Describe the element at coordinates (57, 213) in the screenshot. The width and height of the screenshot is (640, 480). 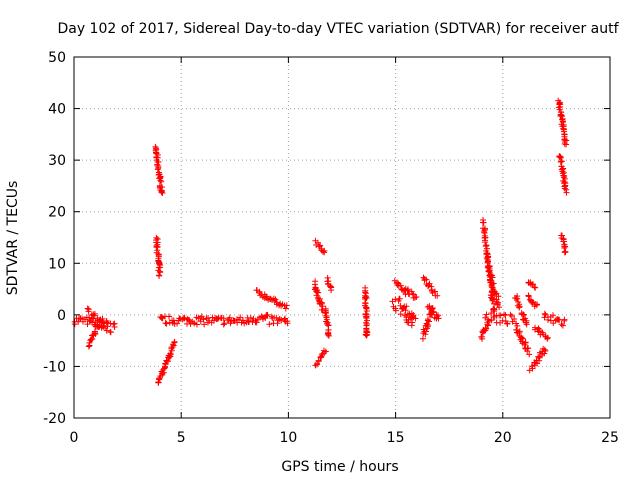
I see `y-tick-label: 20` at that location.